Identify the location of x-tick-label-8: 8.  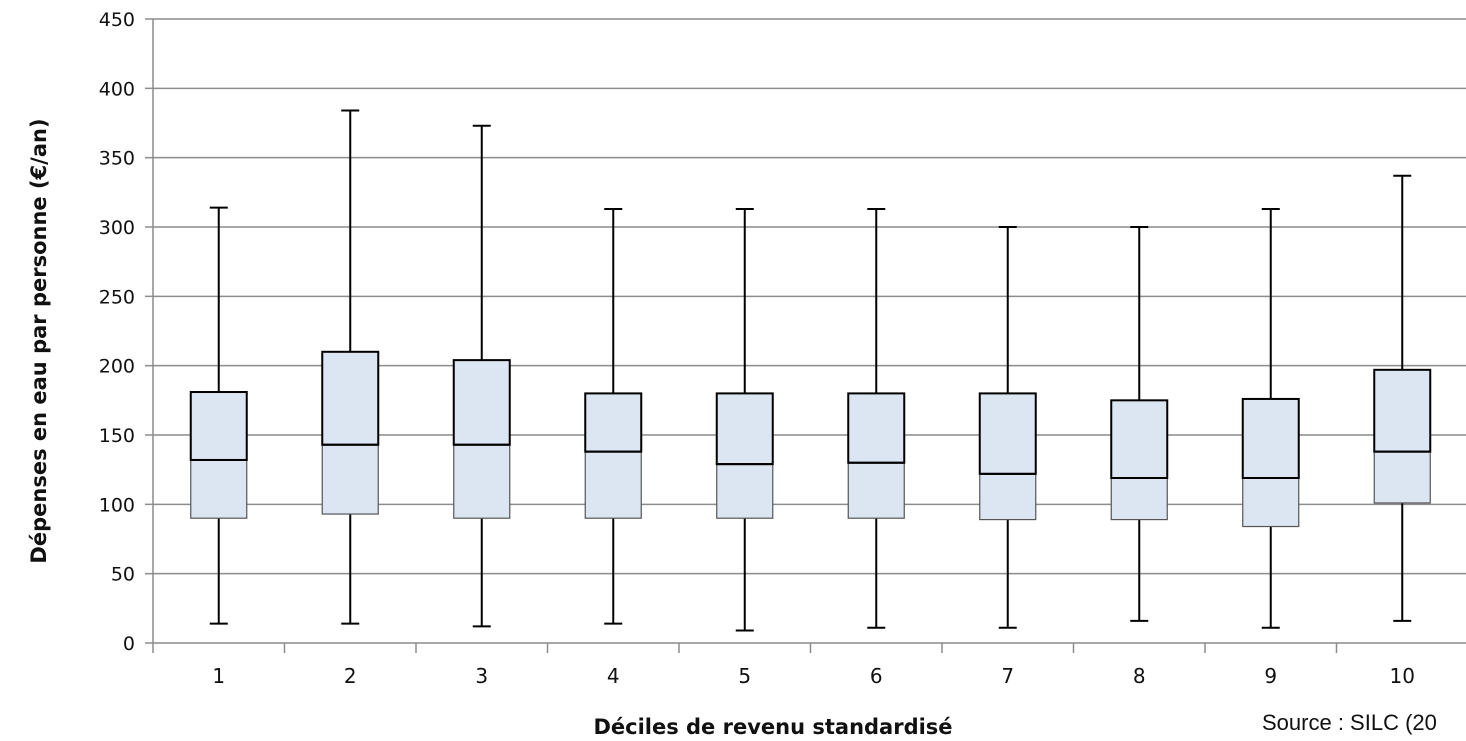
(1139, 676).